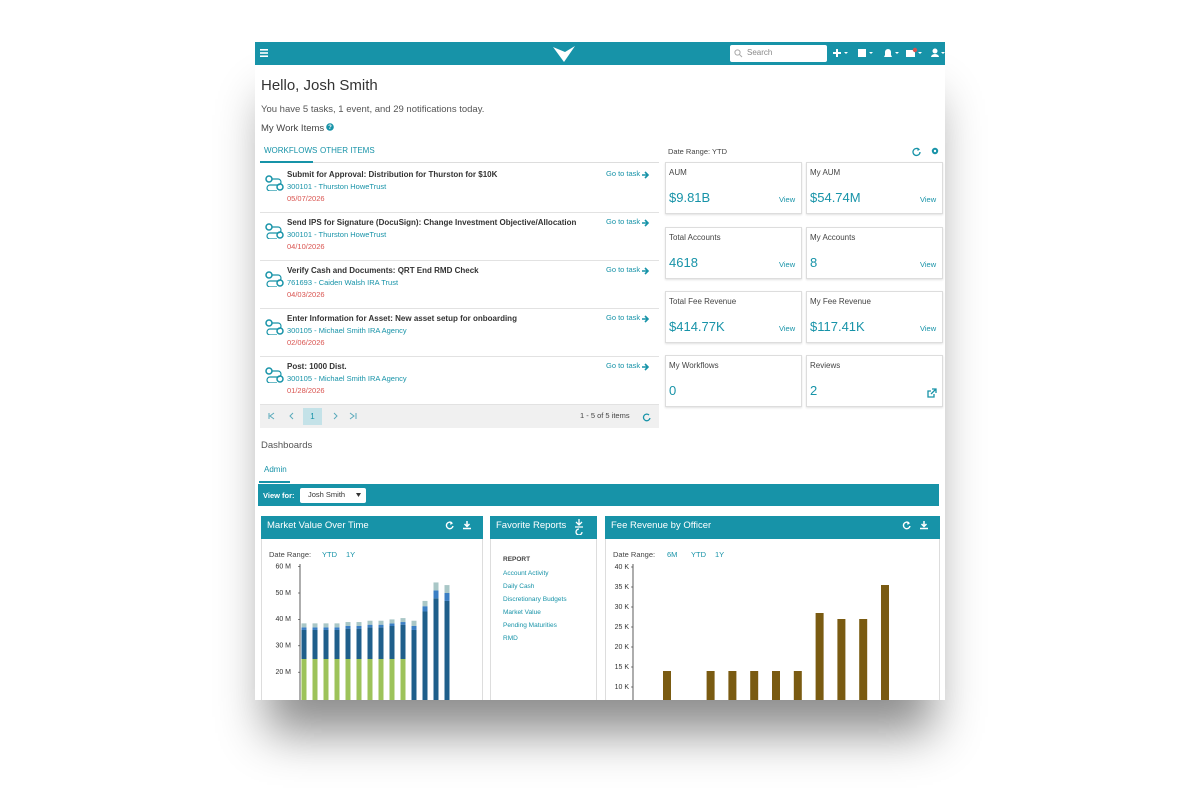  What do you see at coordinates (564, 54) in the screenshot?
I see `logo` at bounding box center [564, 54].